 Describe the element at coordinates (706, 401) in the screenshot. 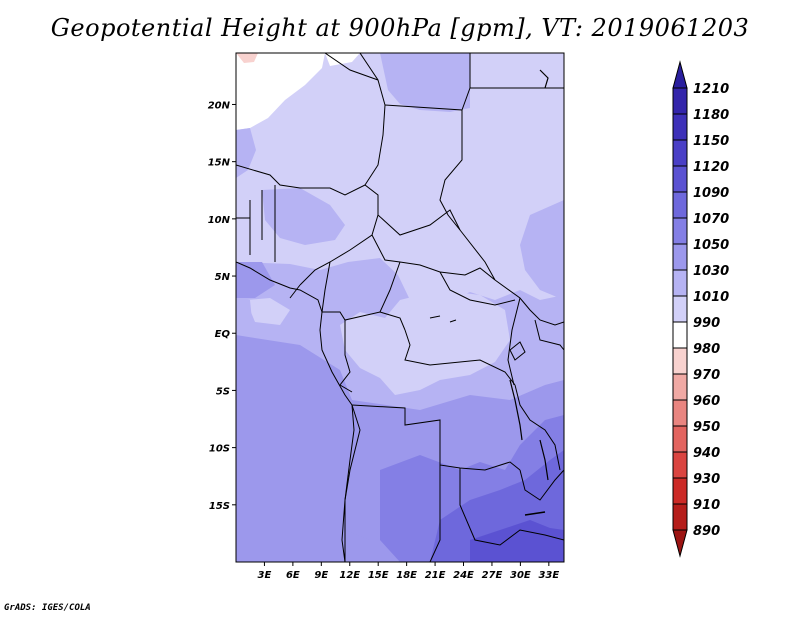

I see `colorbar-label: 960` at that location.